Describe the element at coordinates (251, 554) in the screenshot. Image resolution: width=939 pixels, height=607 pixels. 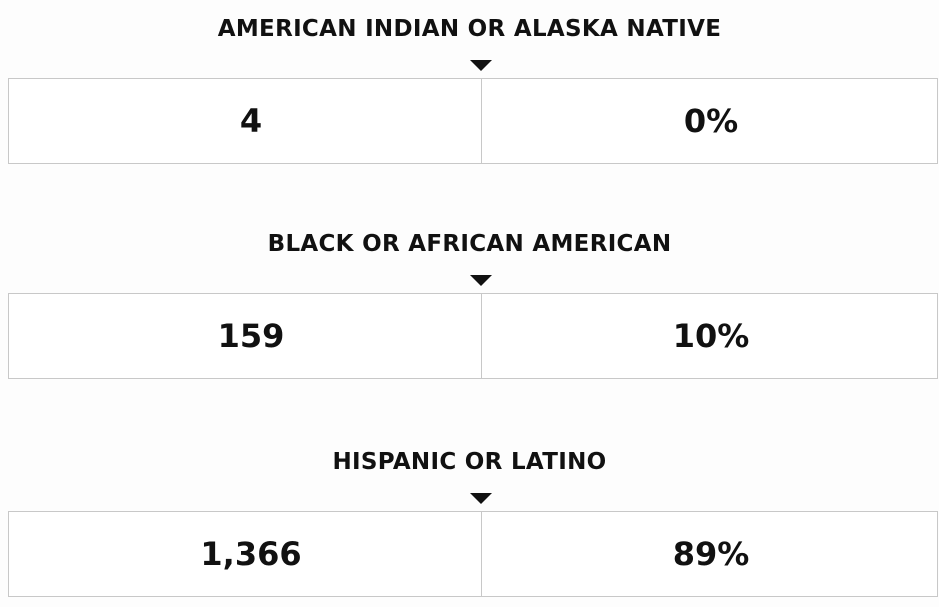
I see `count: 1,366` at that location.